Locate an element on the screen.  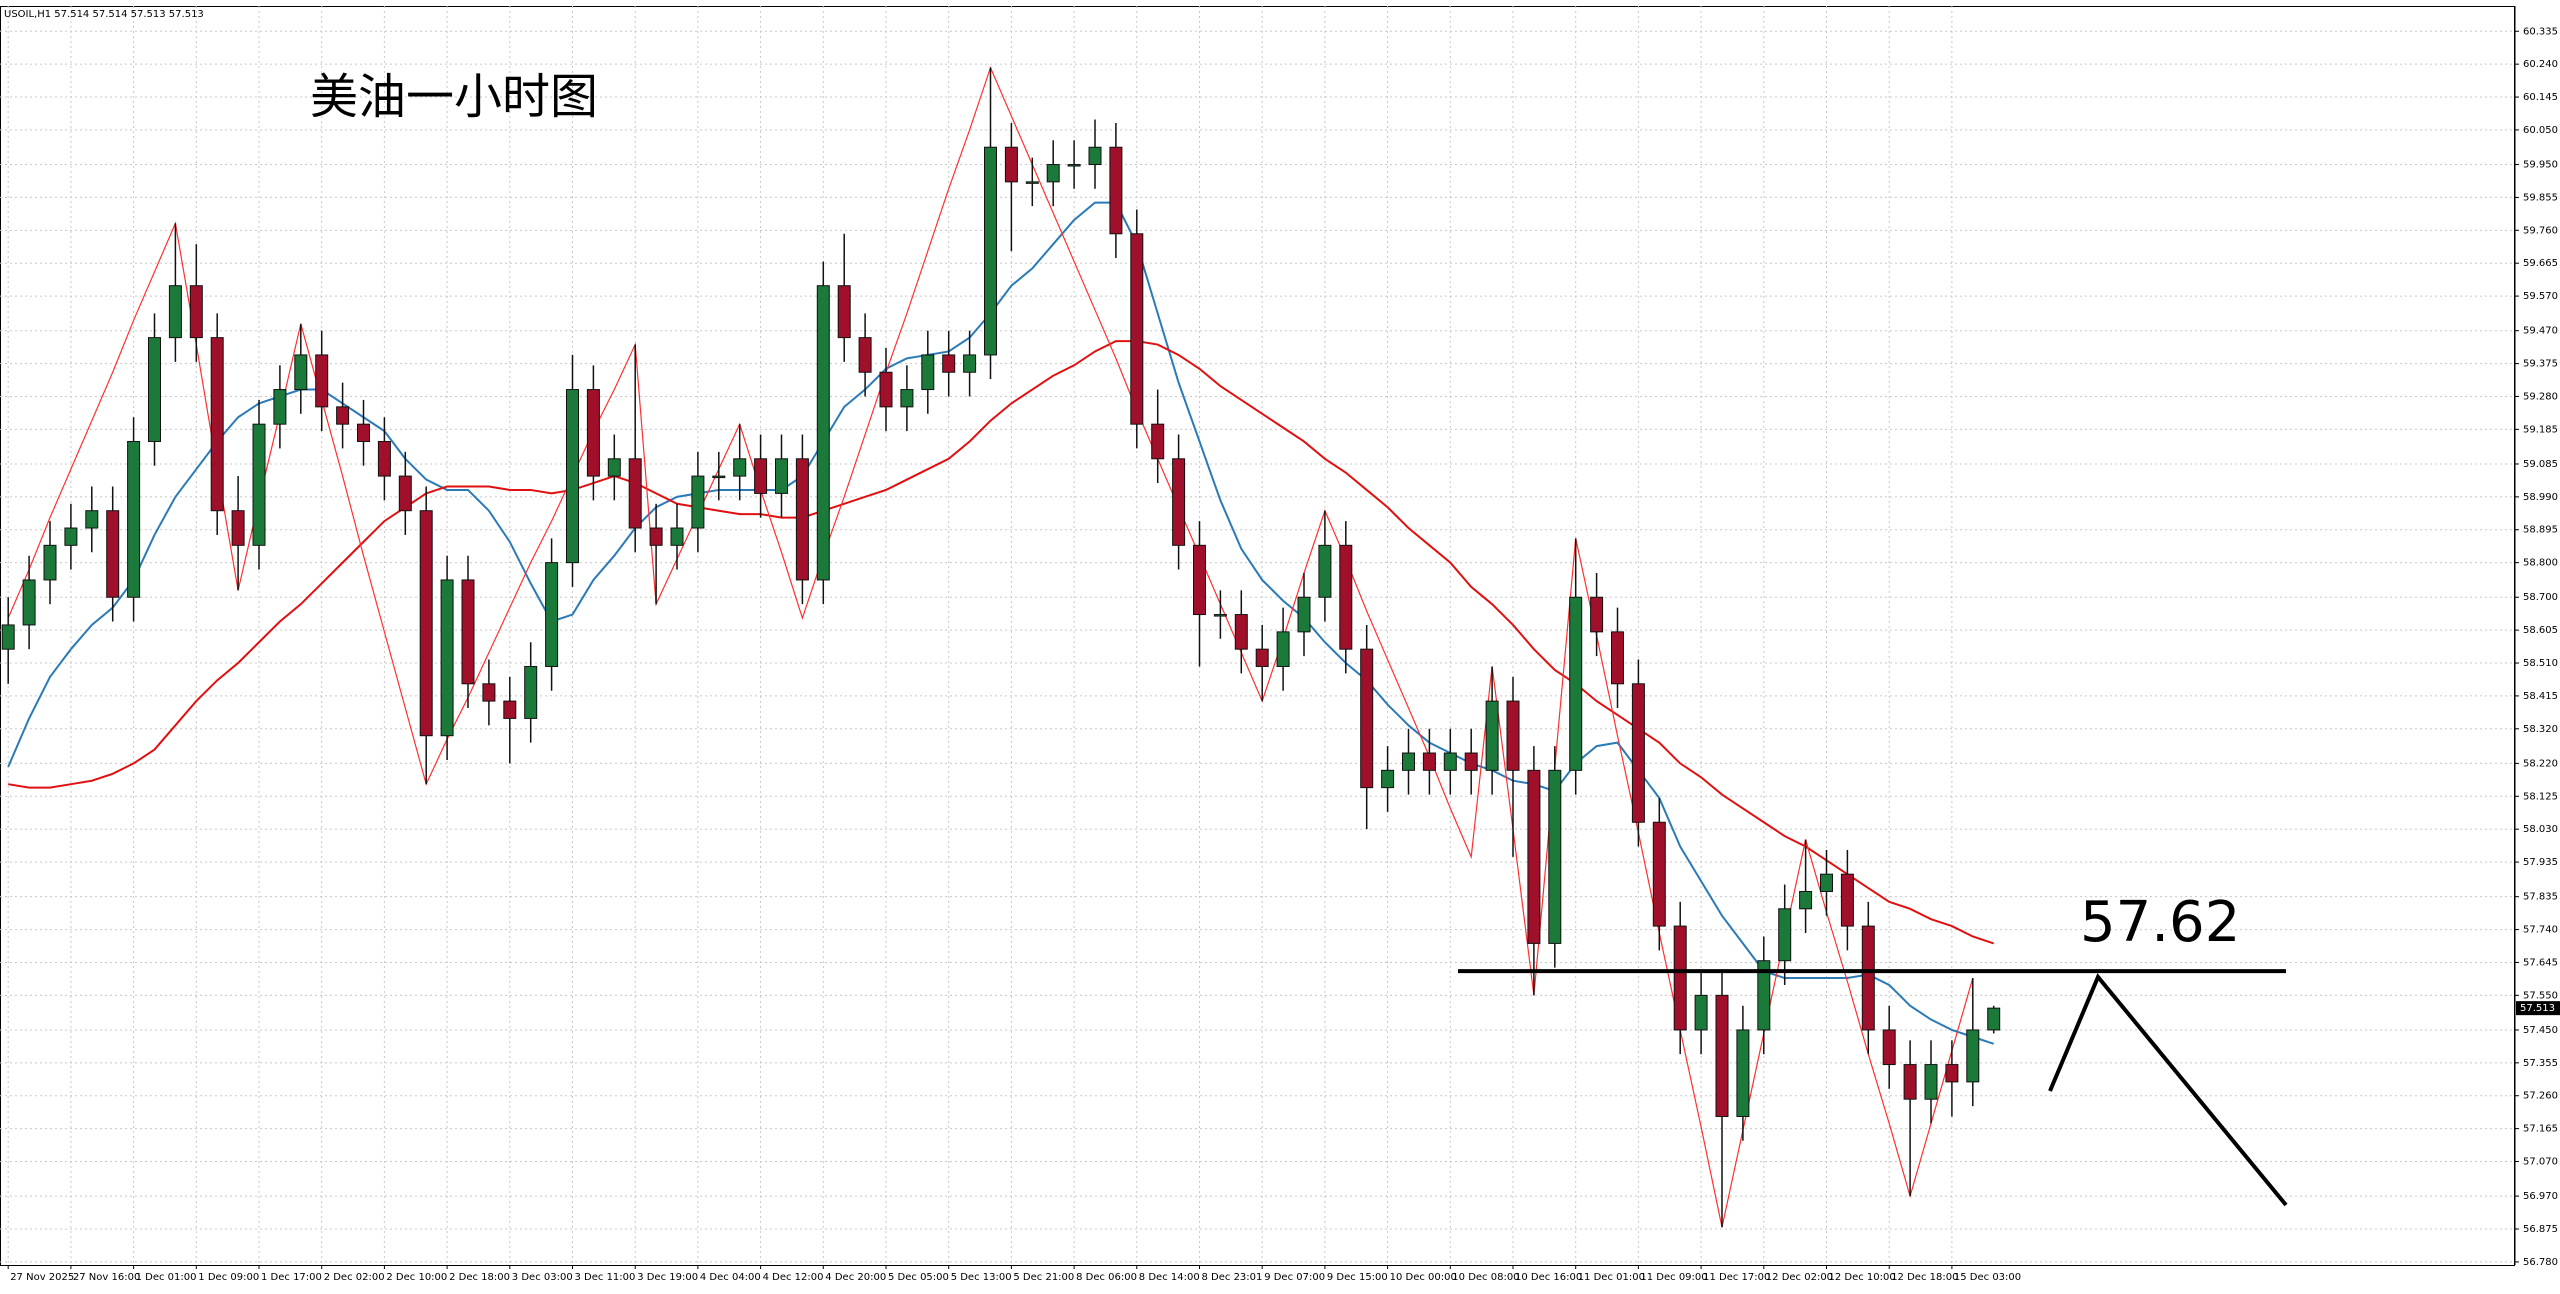
x-tick-label: 2 Dec 10:00 is located at coordinates (416, 1277).